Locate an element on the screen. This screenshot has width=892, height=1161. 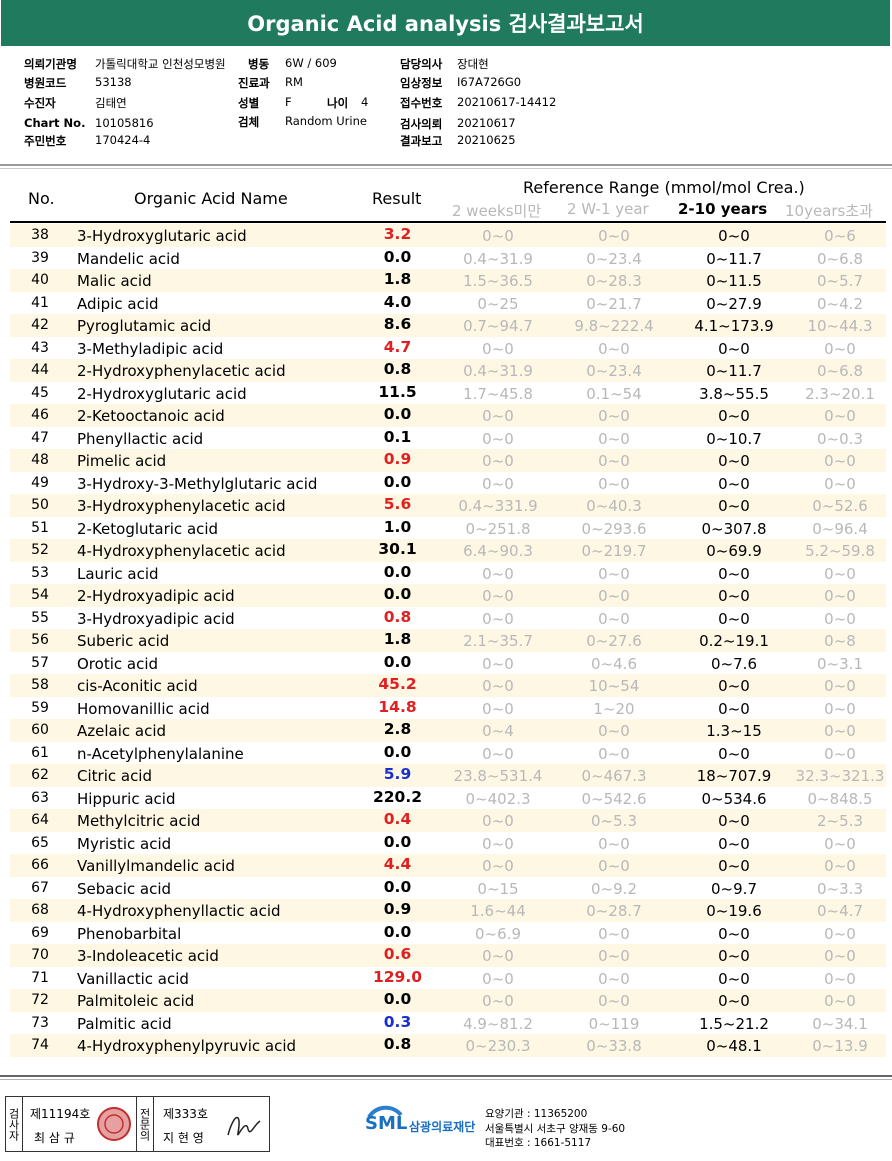
acid-name: Orotic acid is located at coordinates (118, 663).